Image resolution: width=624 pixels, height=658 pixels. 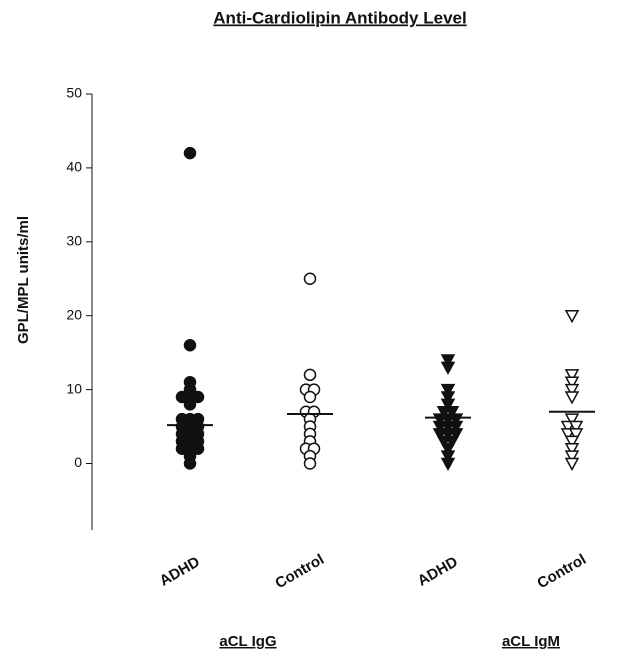 I want to click on y-tick-label: 50, so click(x=74, y=93).